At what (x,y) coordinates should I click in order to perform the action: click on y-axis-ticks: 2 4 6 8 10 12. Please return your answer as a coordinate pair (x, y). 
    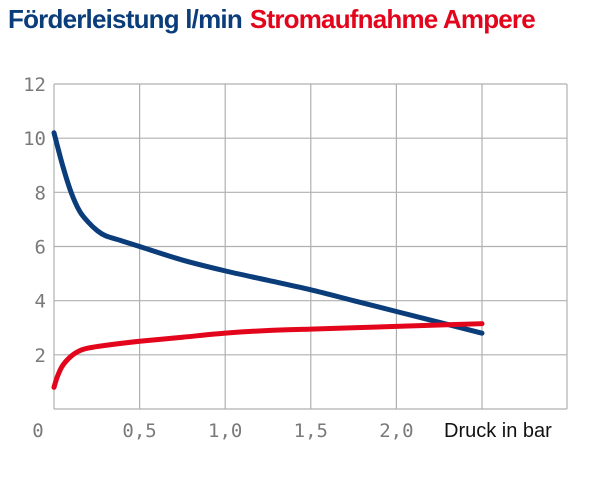
    Looking at the image, I should click on (34, 220).